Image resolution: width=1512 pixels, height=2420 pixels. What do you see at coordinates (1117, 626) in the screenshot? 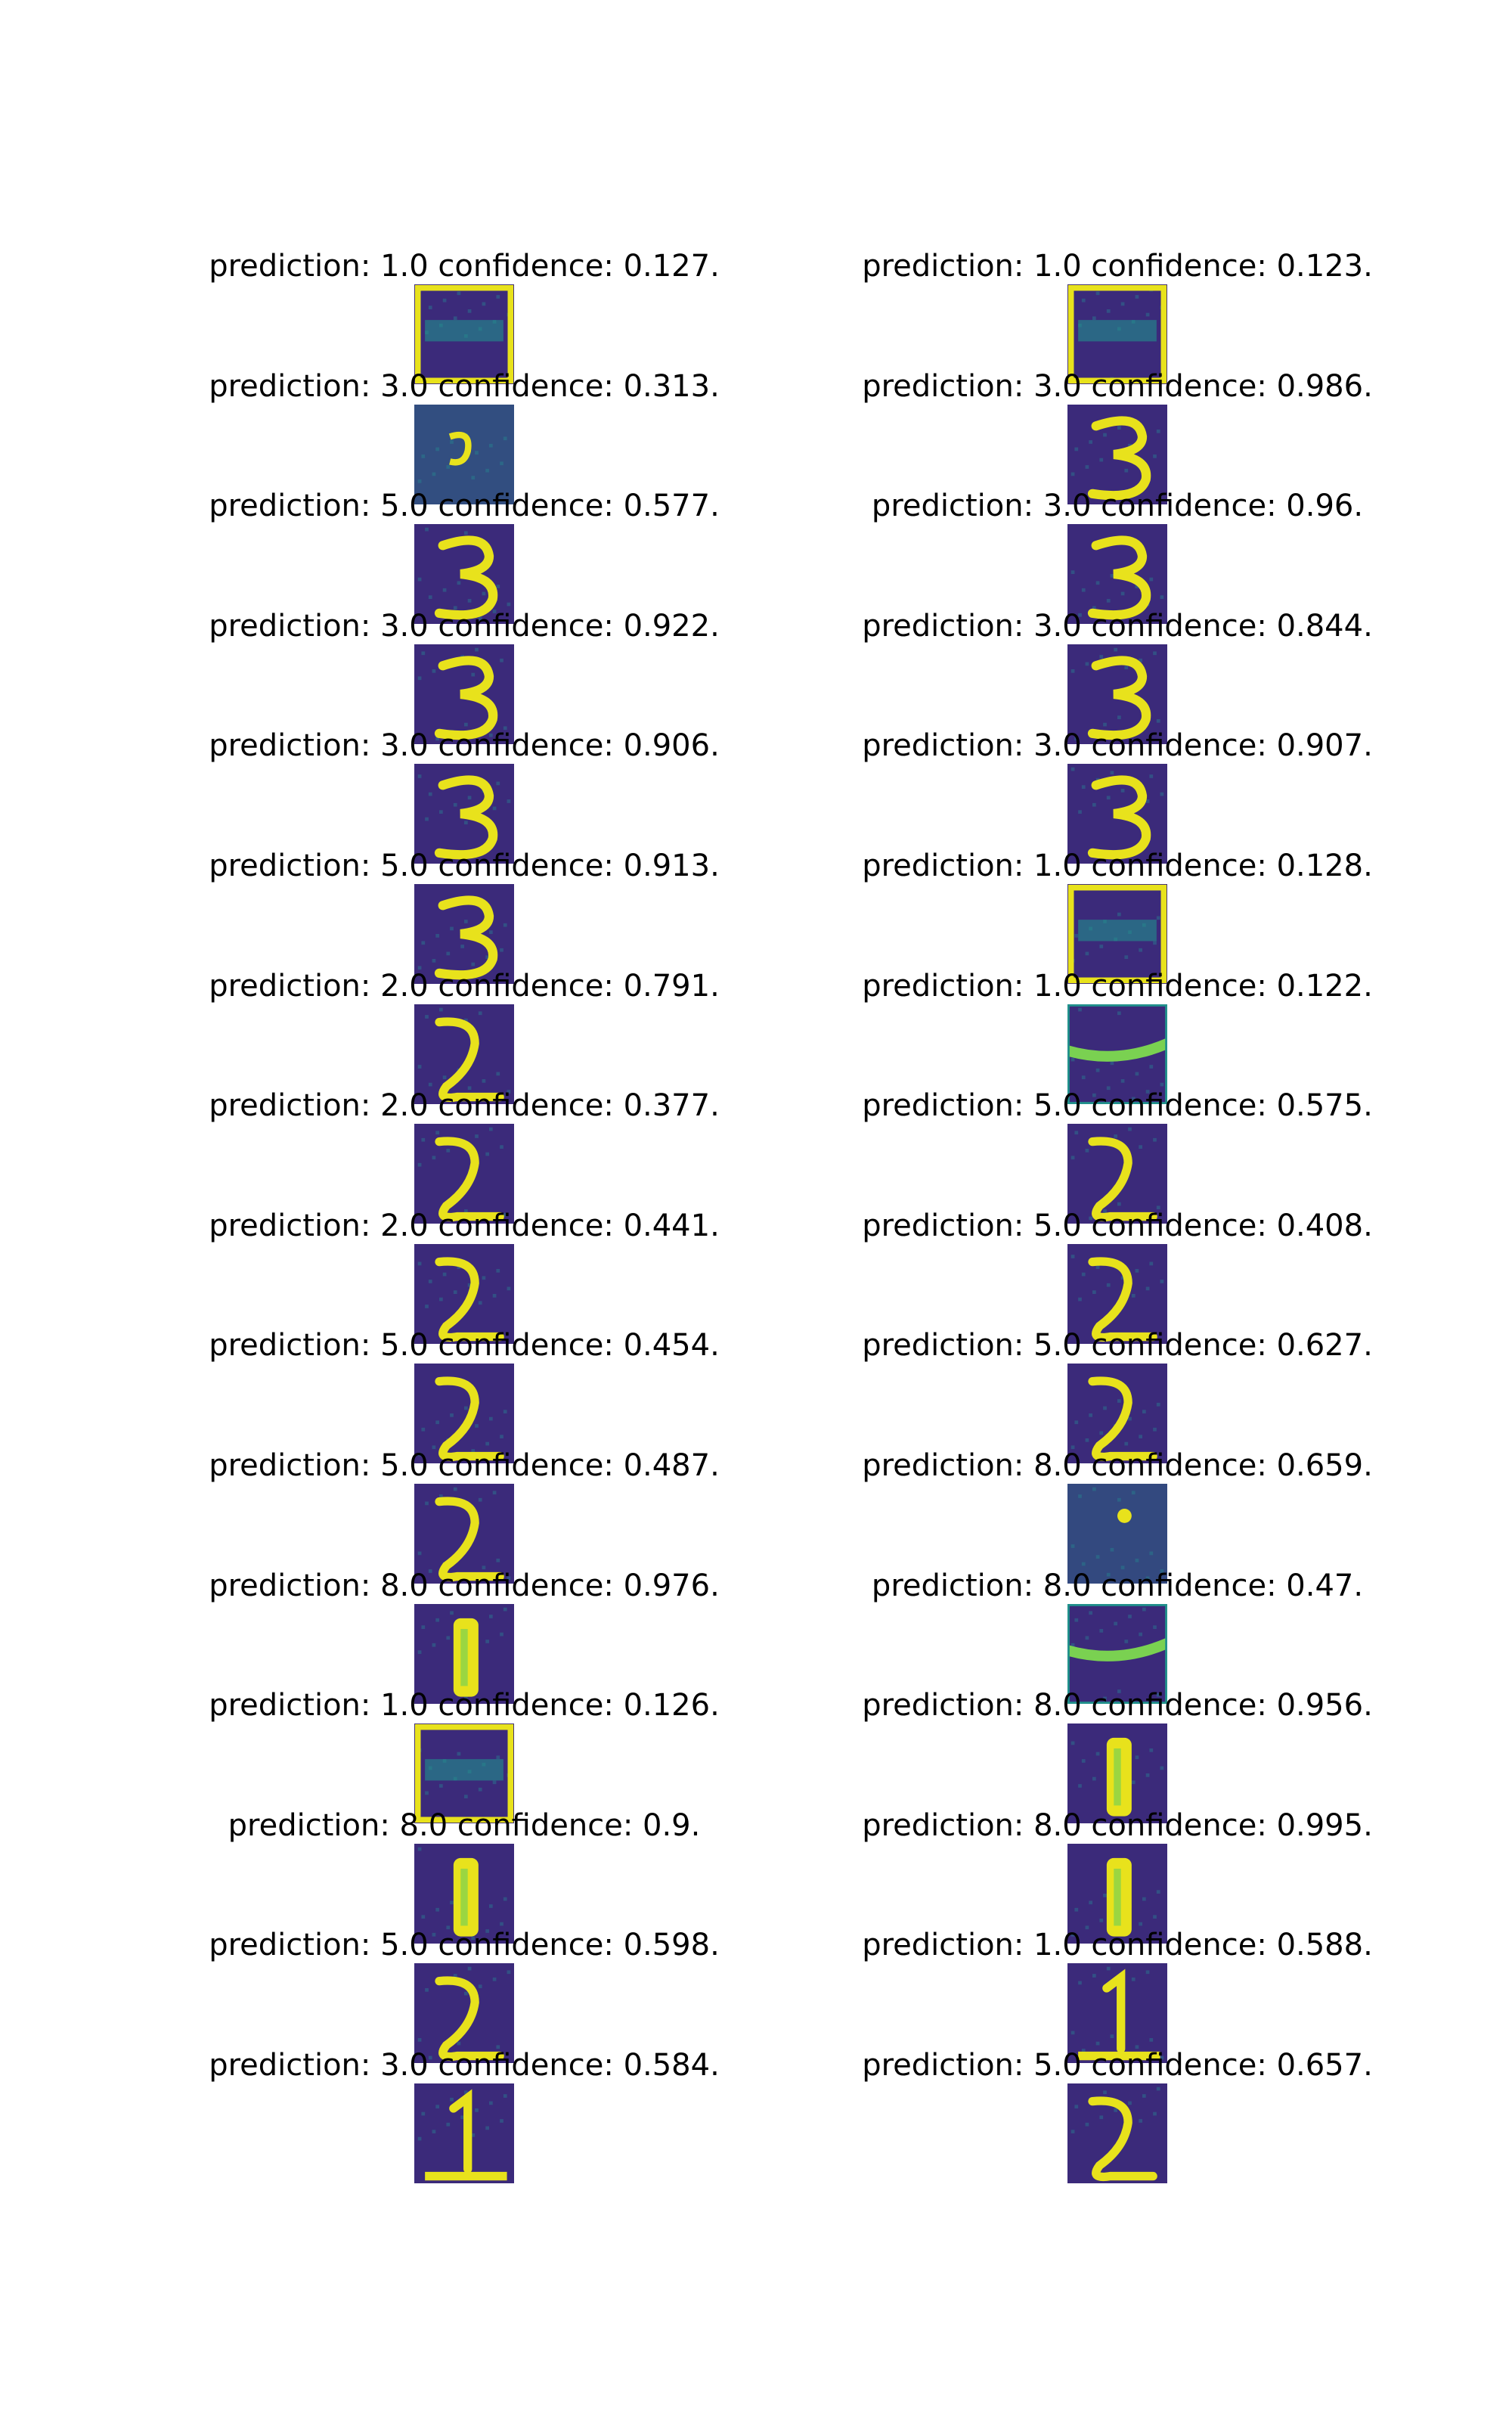
I see `prediction-label: prediction: 3.0 confidence: 0.844.` at bounding box center [1117, 626].